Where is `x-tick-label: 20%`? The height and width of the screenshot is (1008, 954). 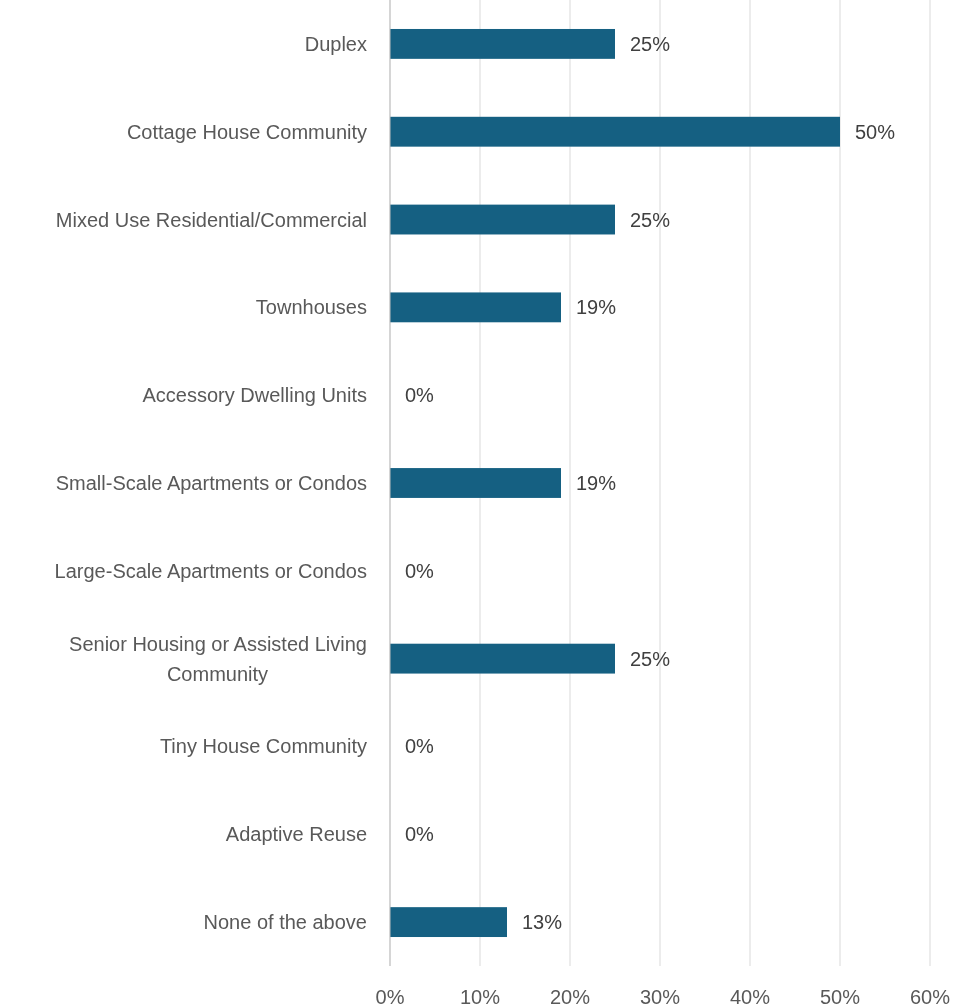
x-tick-label: 20% is located at coordinates (570, 997).